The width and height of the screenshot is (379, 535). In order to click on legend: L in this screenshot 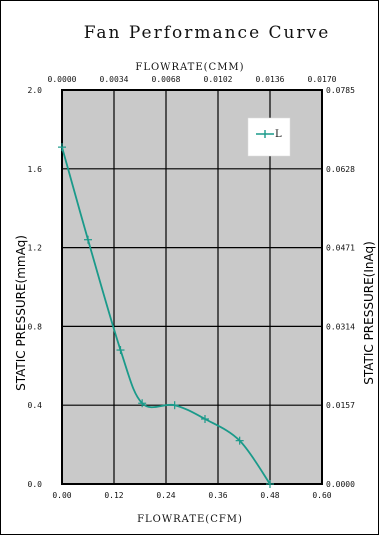, I will do `click(269, 137)`.